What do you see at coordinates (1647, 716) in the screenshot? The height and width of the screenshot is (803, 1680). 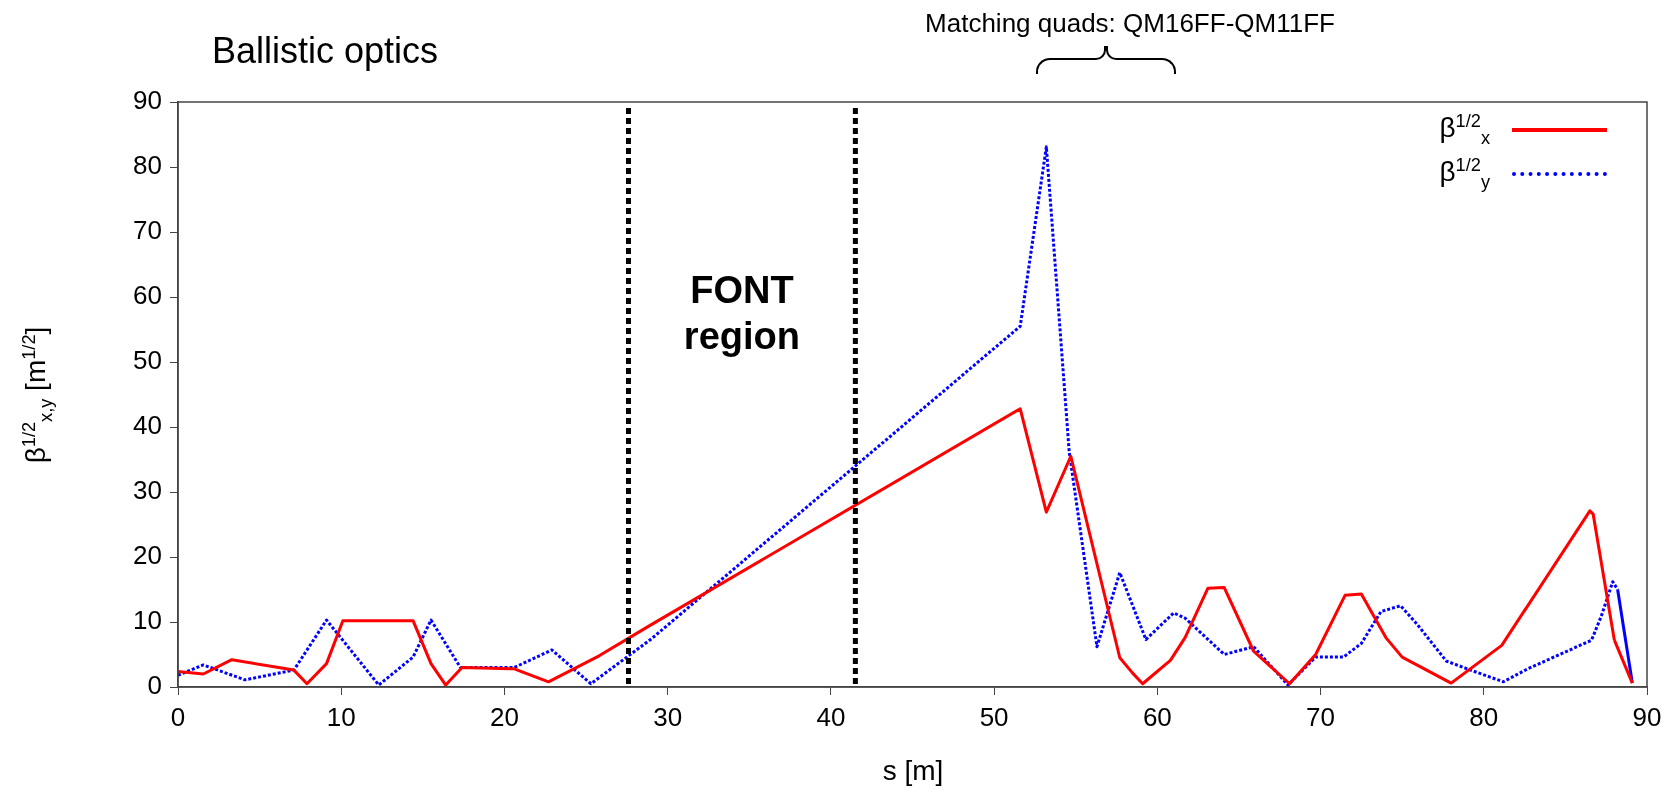 I see `x-tick-label: 90` at bounding box center [1647, 716].